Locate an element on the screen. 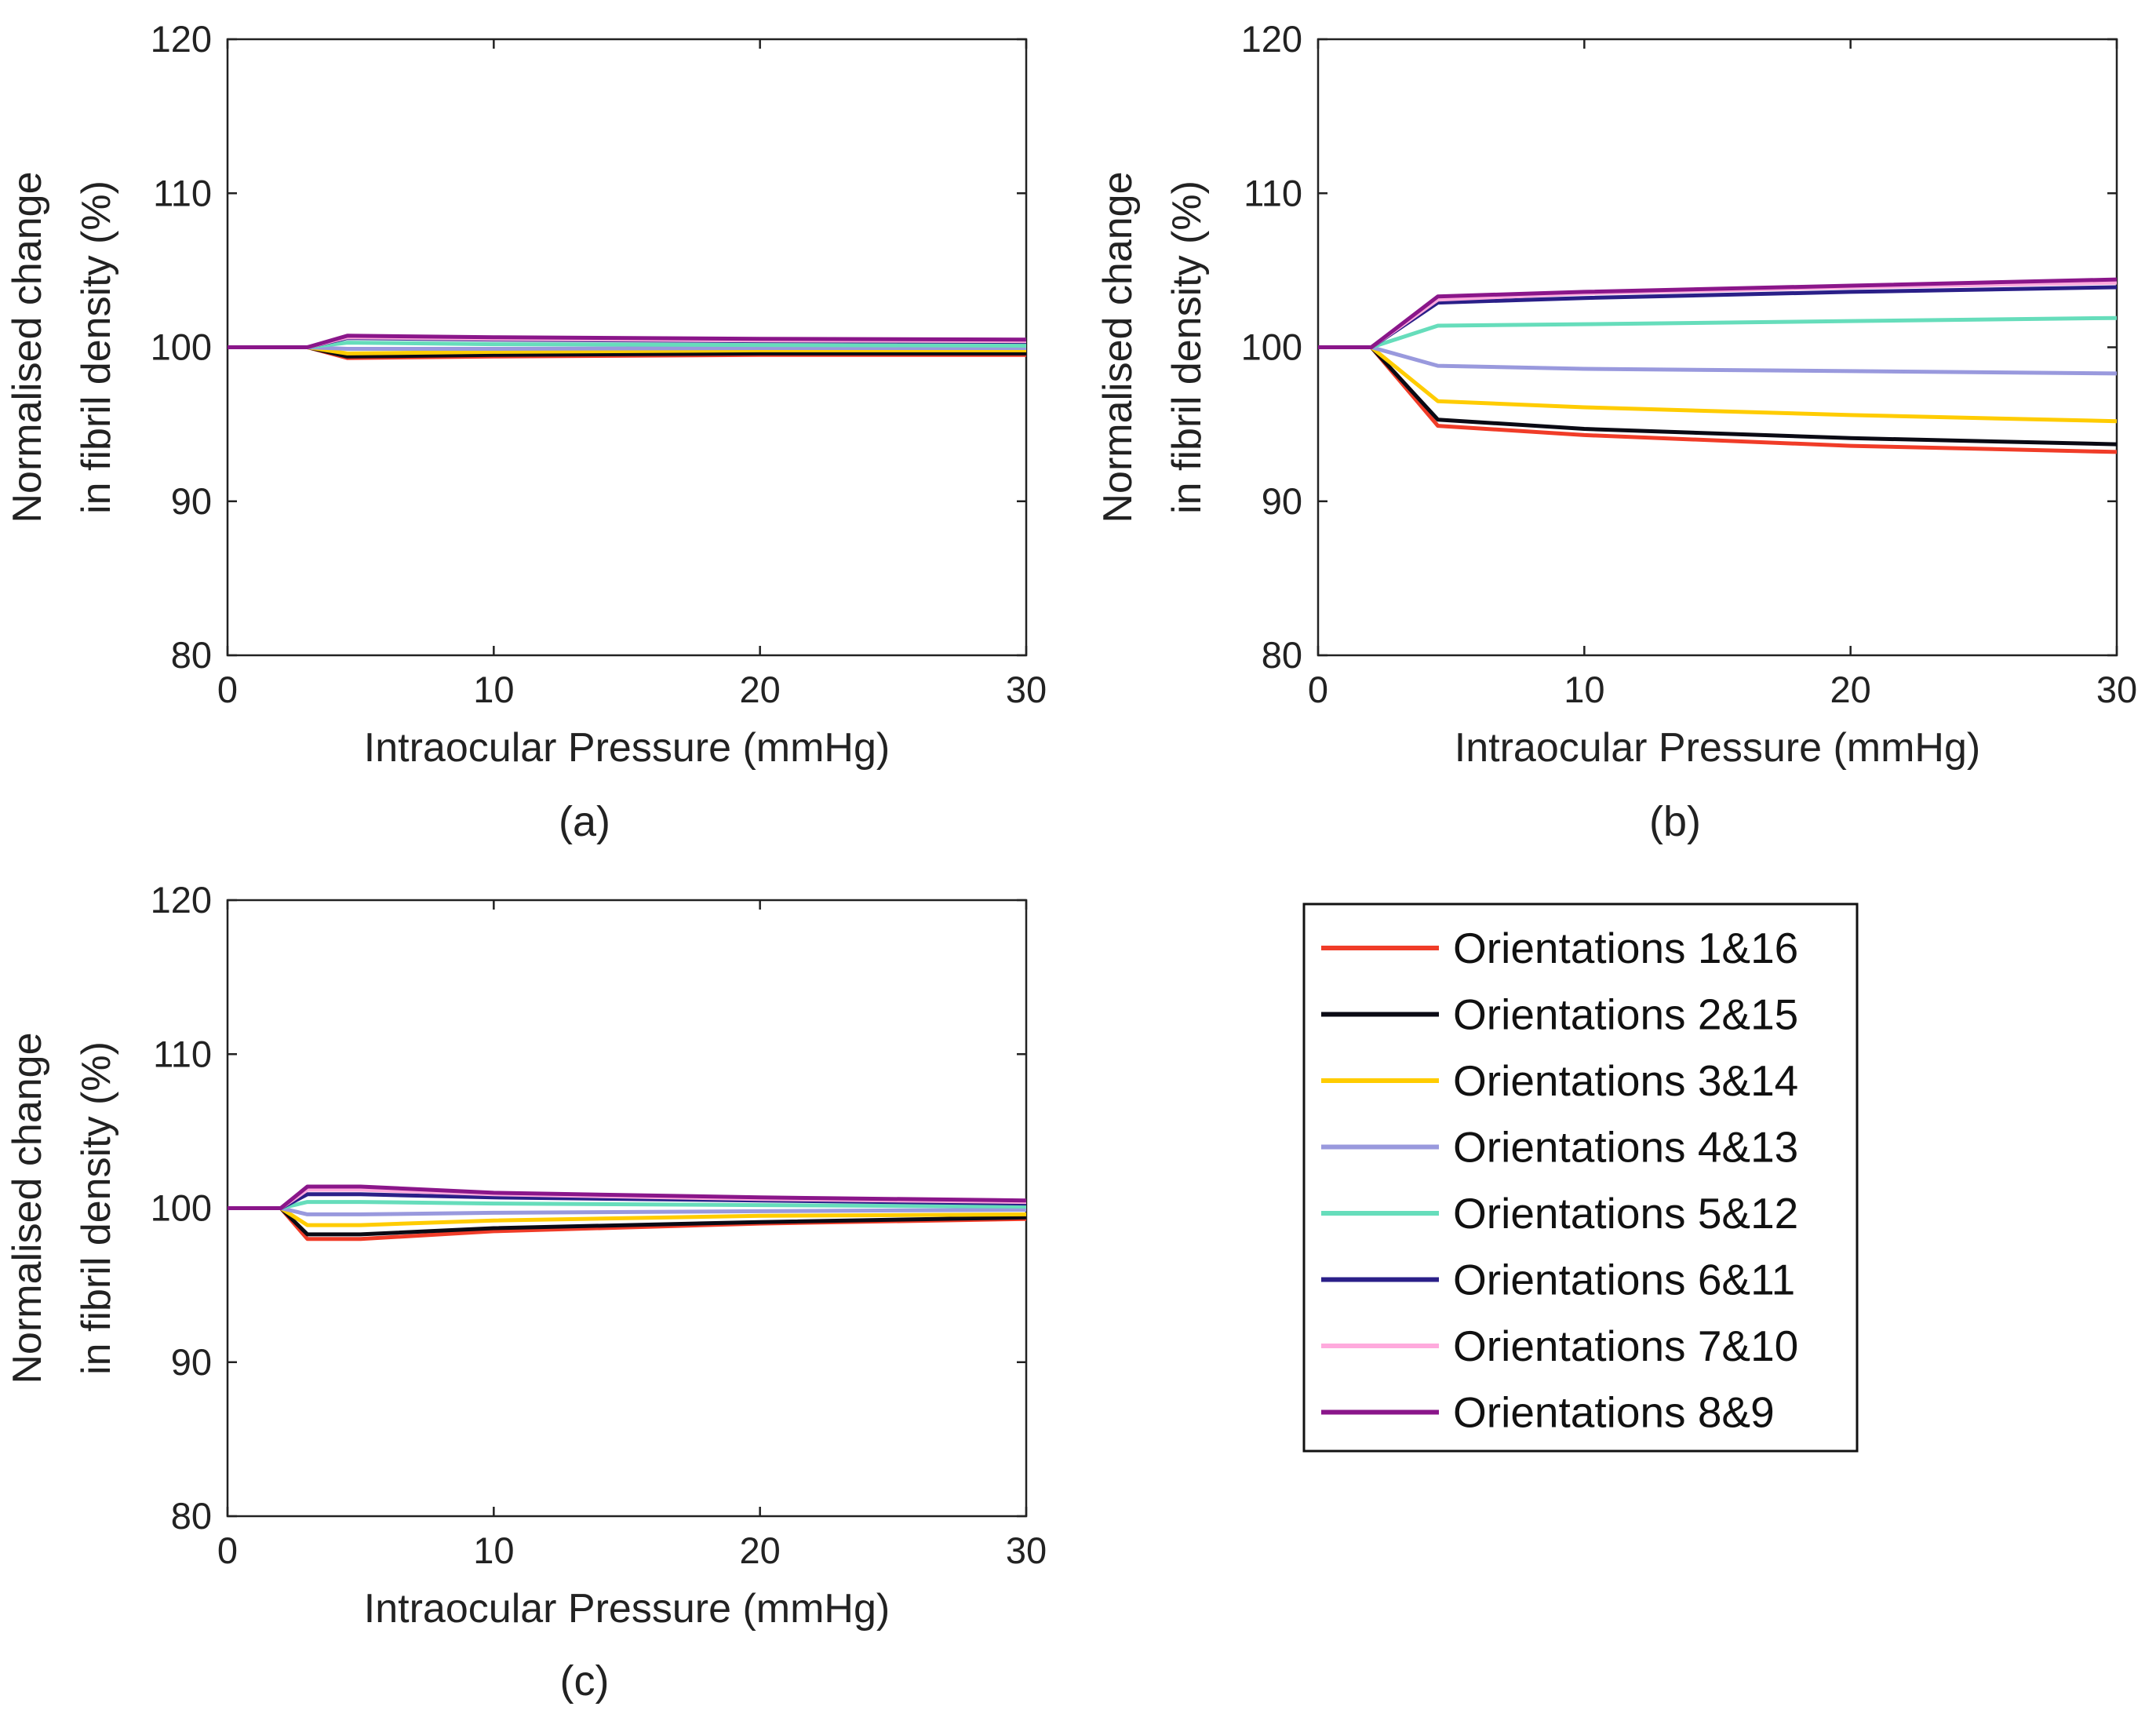  legend-box is located at coordinates (1580, 1178).